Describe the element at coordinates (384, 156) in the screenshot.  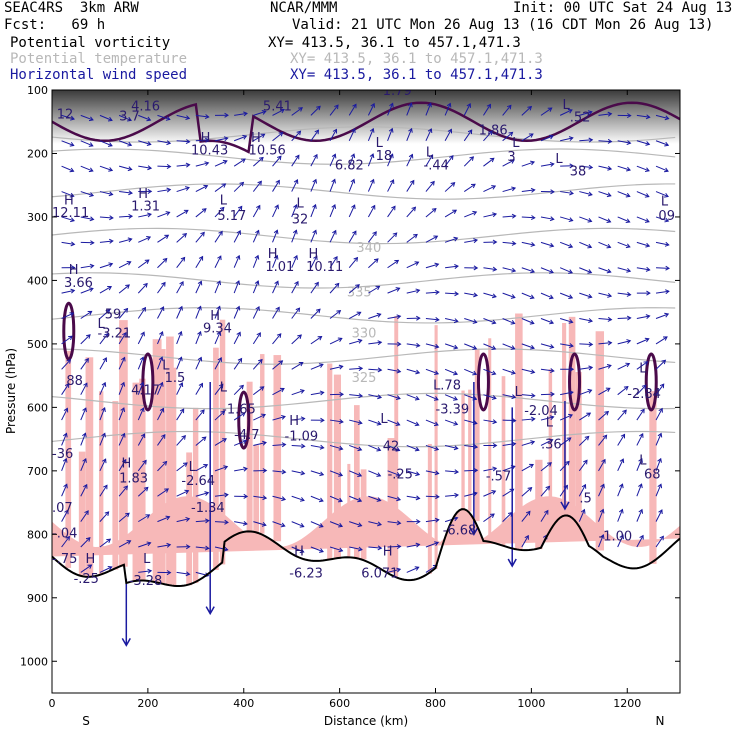
I see `extrema-label: 18` at that location.